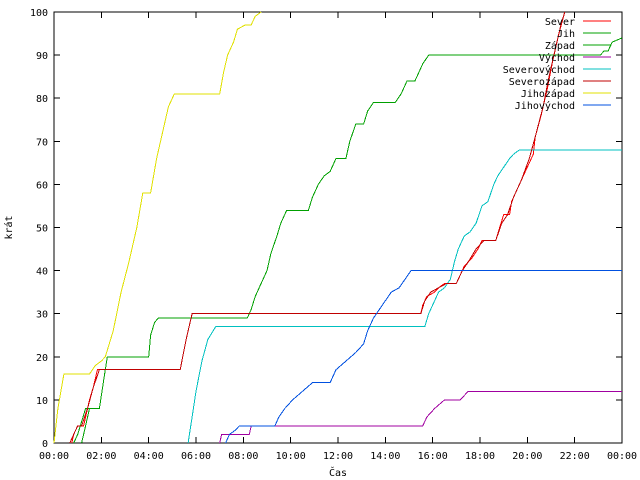 The width and height of the screenshot is (640, 480). Describe the element at coordinates (338, 456) in the screenshot. I see `x-tick-label: 12:00` at that location.